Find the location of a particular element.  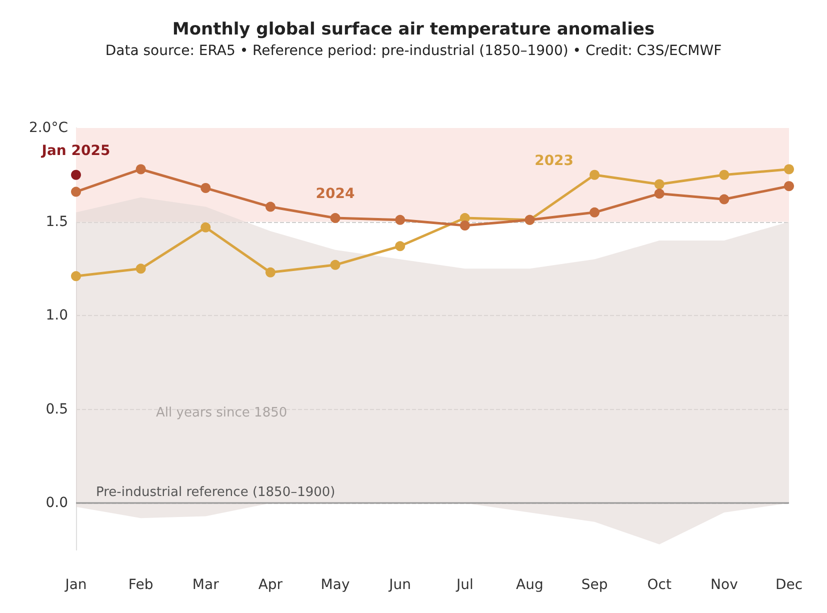

y-tick-label: 1.0 is located at coordinates (57, 316).